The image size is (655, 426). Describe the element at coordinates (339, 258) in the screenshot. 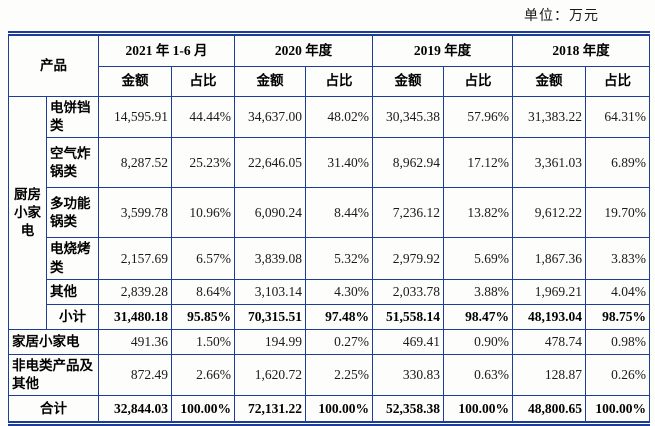

I see `cell-value: 5.32%` at that location.